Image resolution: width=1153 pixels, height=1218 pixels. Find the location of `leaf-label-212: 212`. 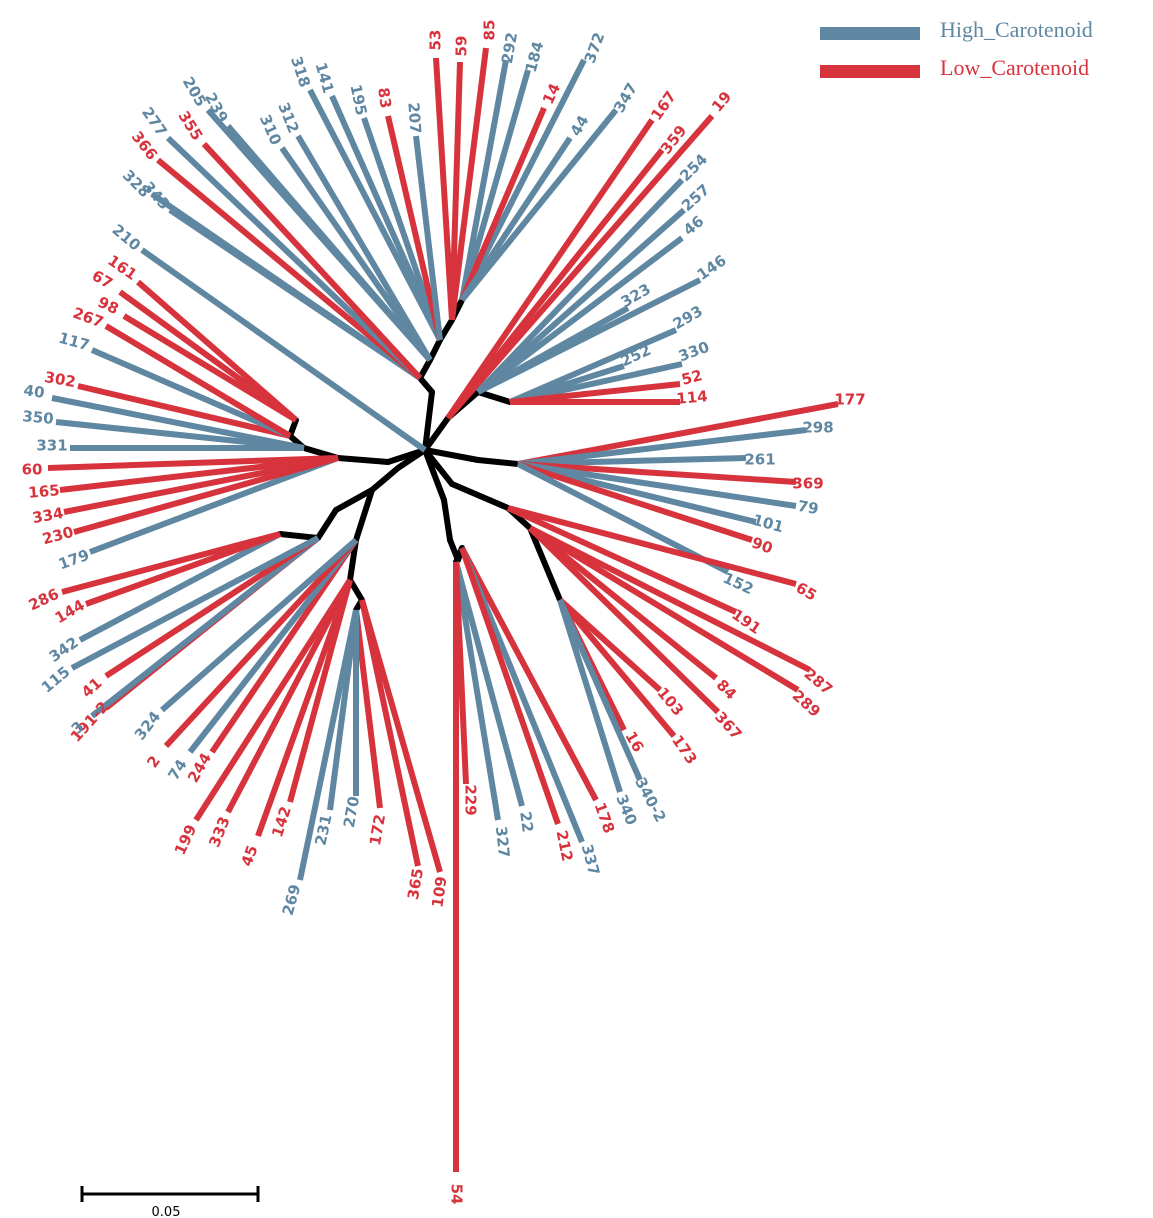

leaf-label-212: 212 is located at coordinates (564, 846).